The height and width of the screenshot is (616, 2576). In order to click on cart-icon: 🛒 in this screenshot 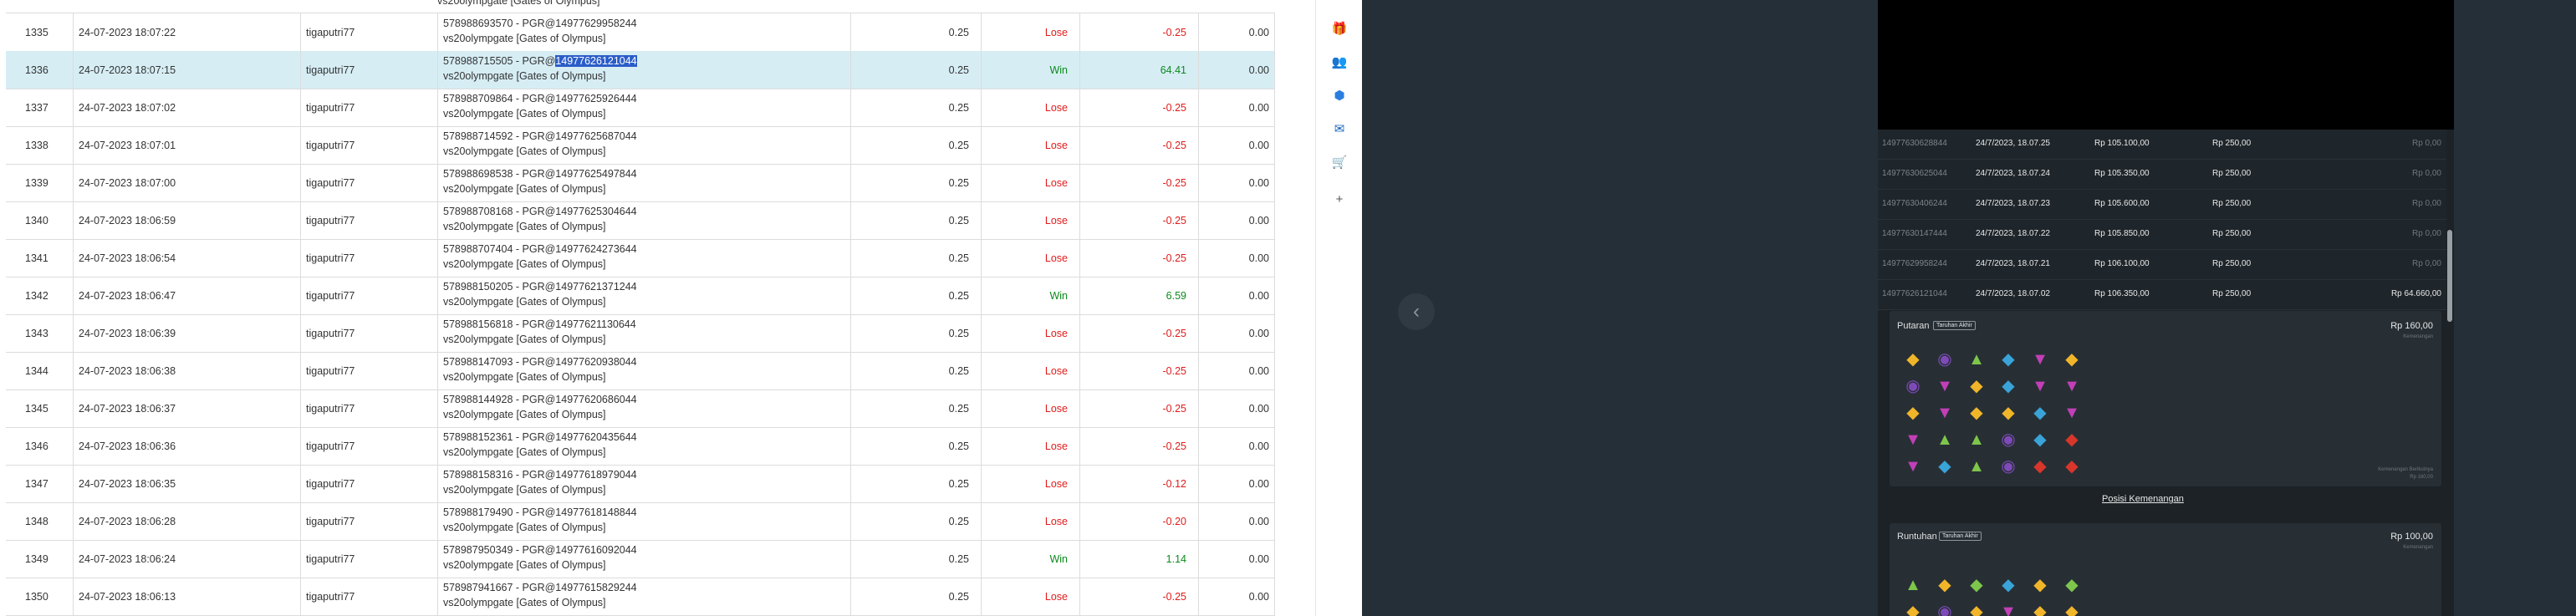, I will do `click(1340, 162)`.